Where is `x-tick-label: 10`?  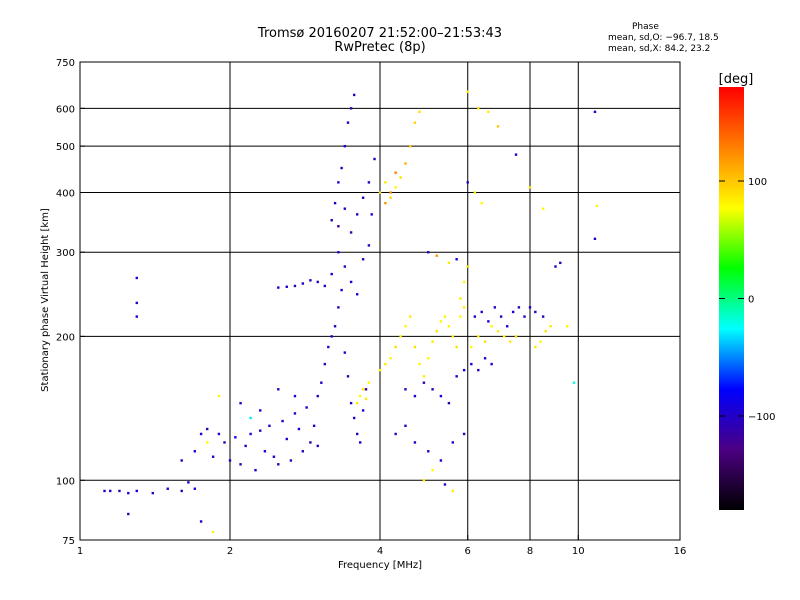
x-tick-label: 10 is located at coordinates (578, 551).